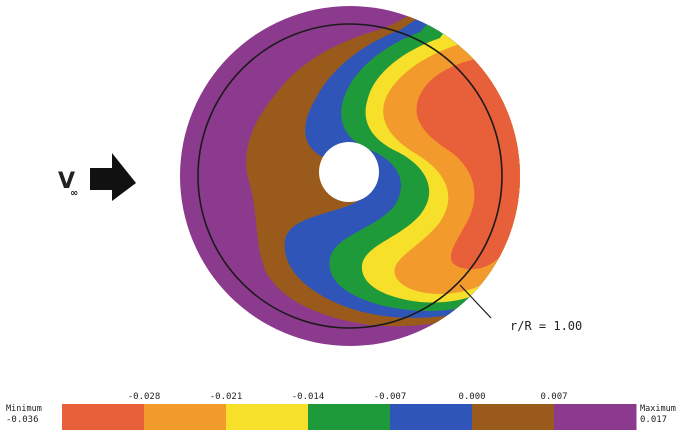  I want to click on rotor-hub, so click(349, 172).